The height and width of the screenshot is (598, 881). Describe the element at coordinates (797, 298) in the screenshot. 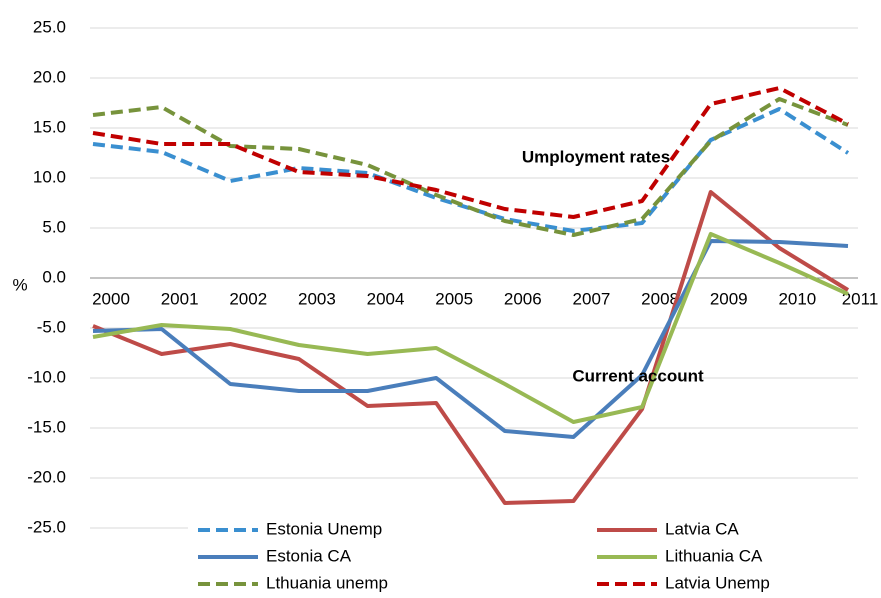

I see `x-tick-label: 2010` at that location.